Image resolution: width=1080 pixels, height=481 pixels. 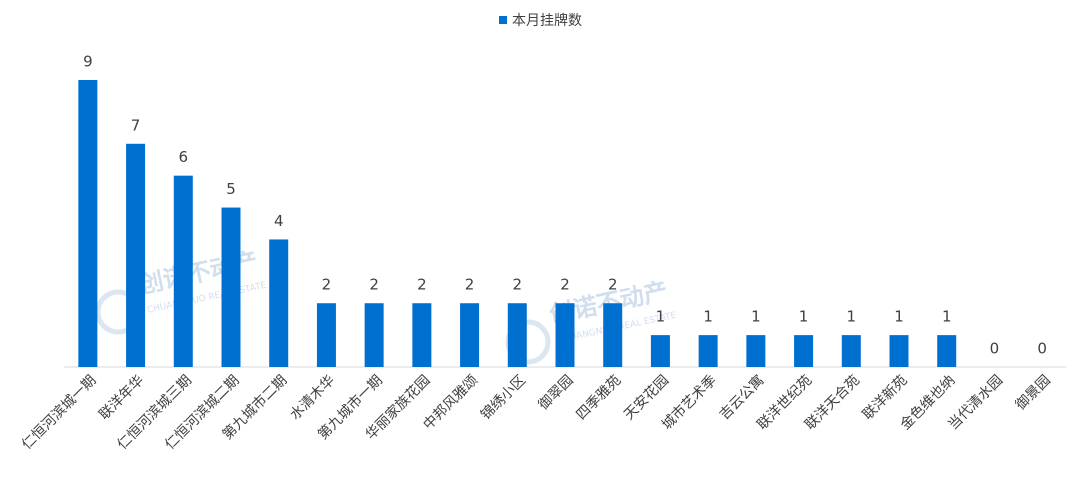 I want to click on x-tick-label: 御景园, so click(x=1033, y=392).